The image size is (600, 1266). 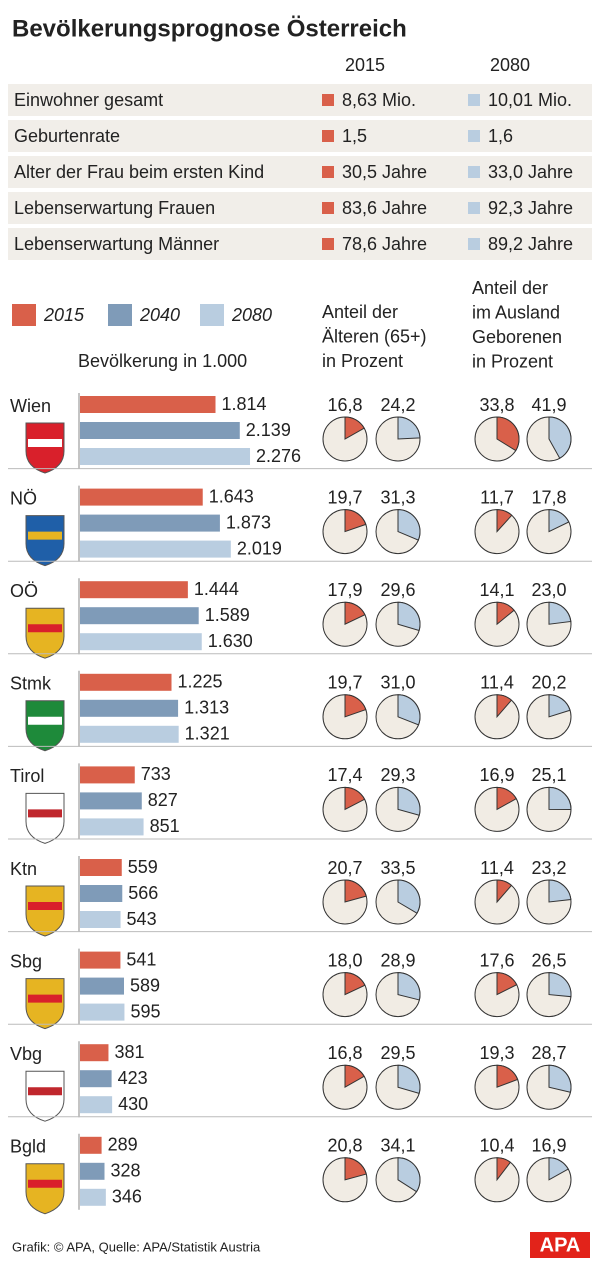 What do you see at coordinates (397, 683) in the screenshot?
I see `pie-value: 31,0` at bounding box center [397, 683].